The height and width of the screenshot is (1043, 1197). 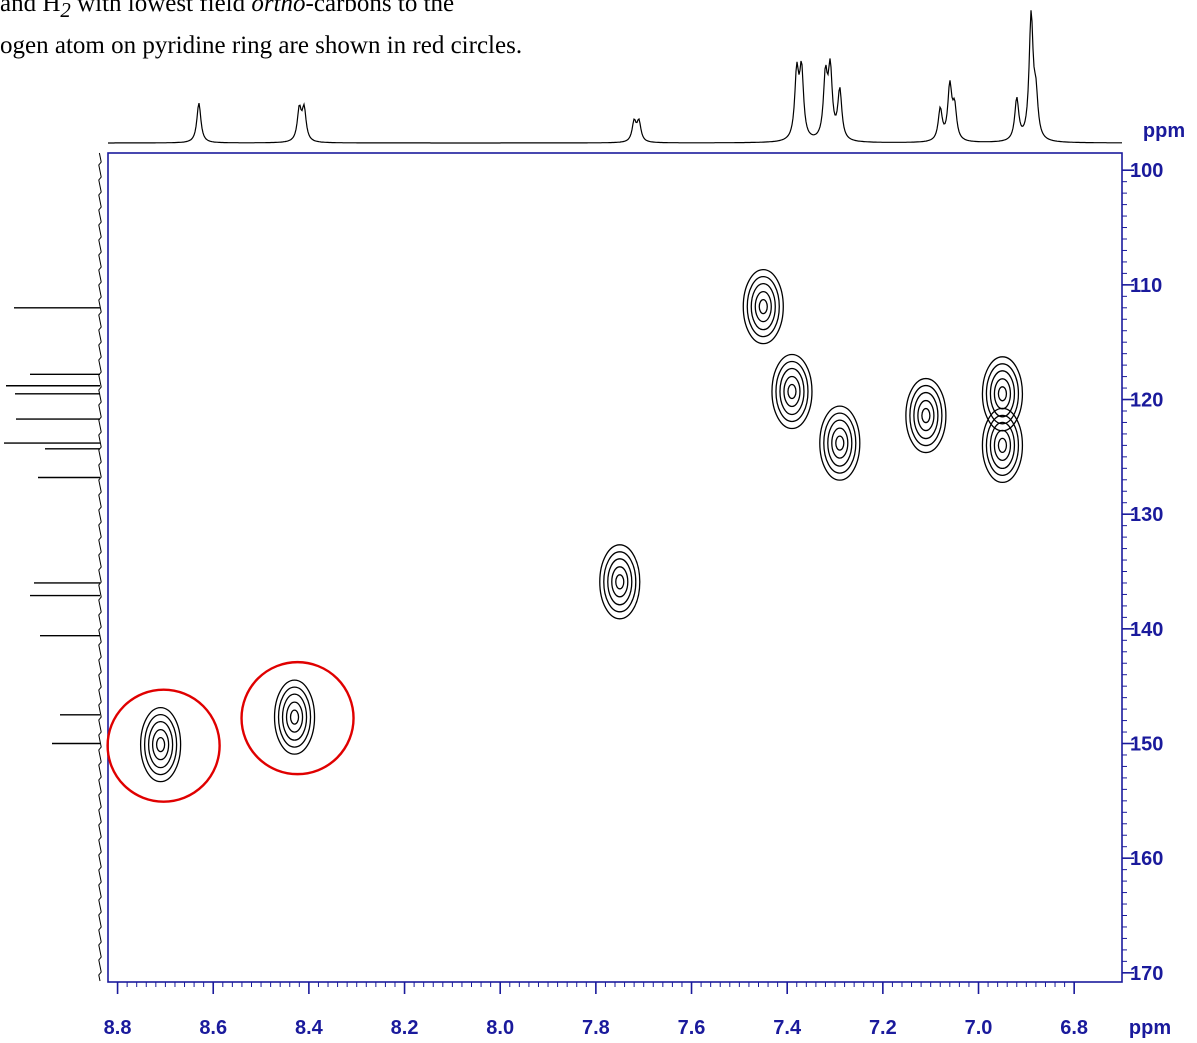 I want to click on x-tick-label: 7.0, so click(x=979, y=1028).